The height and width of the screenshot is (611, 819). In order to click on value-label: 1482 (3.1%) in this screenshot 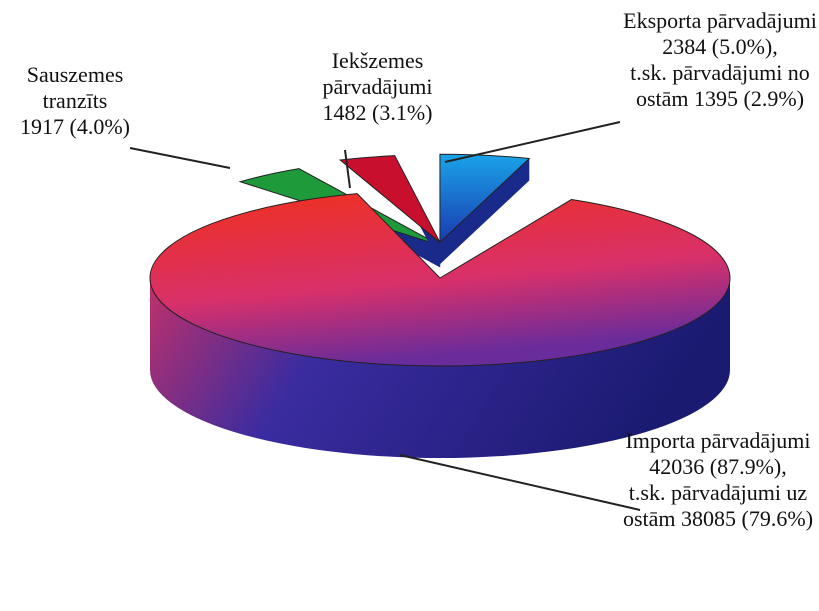, I will do `click(377, 112)`.